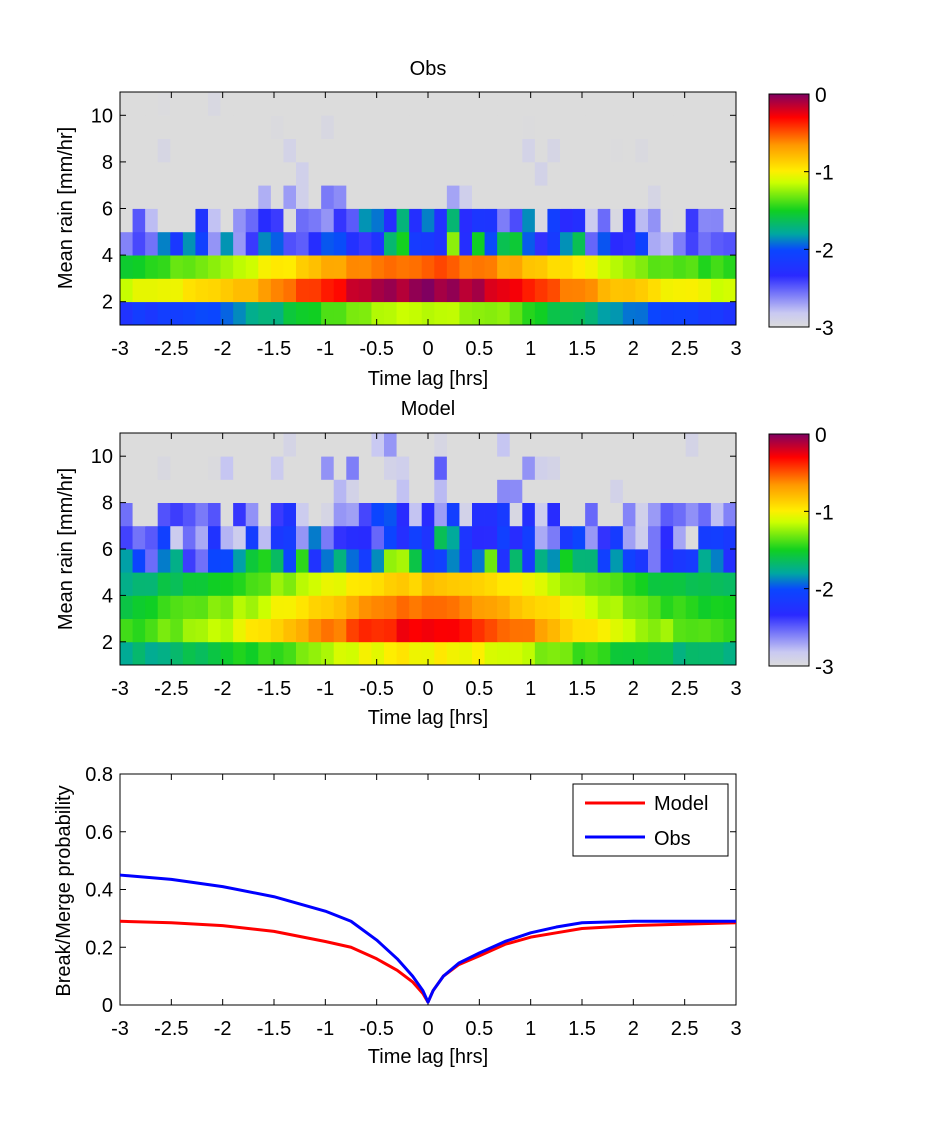  I want to click on x-tick-label: 3, so click(735, 349).